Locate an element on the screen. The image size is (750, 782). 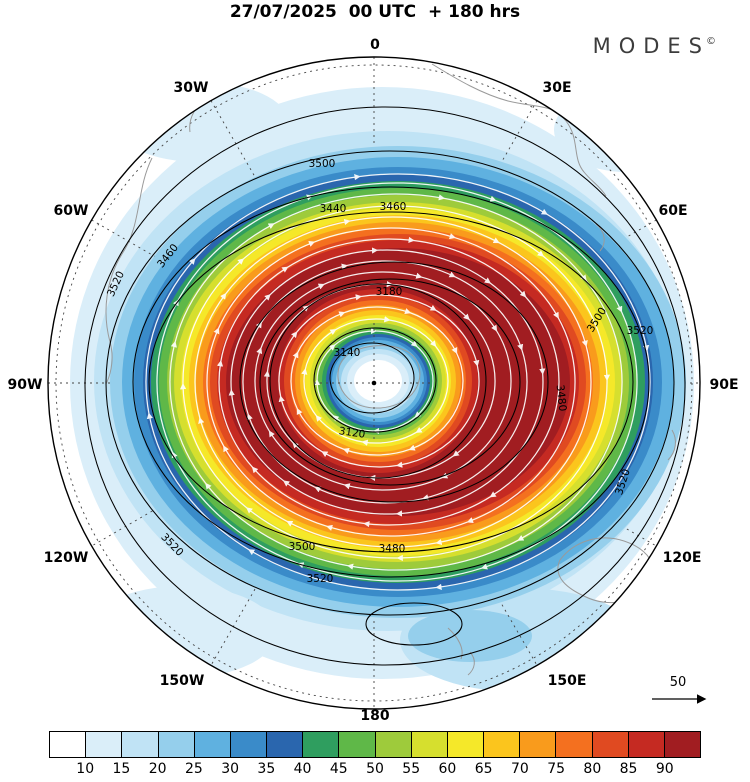
colorbar-tick: 15 is located at coordinates (121, 769).